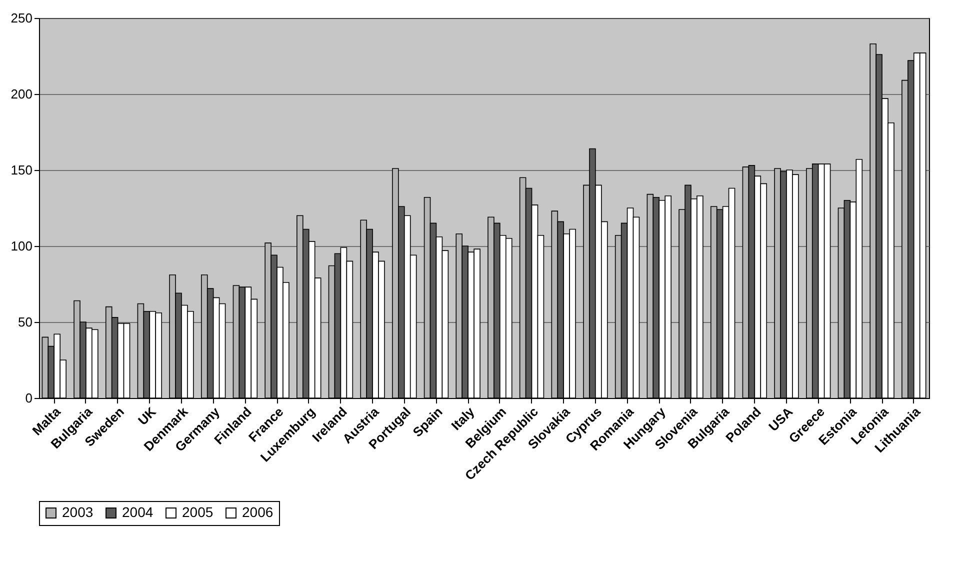 The height and width of the screenshot is (564, 968). What do you see at coordinates (138, 512) in the screenshot?
I see `legend-label: 2004` at bounding box center [138, 512].